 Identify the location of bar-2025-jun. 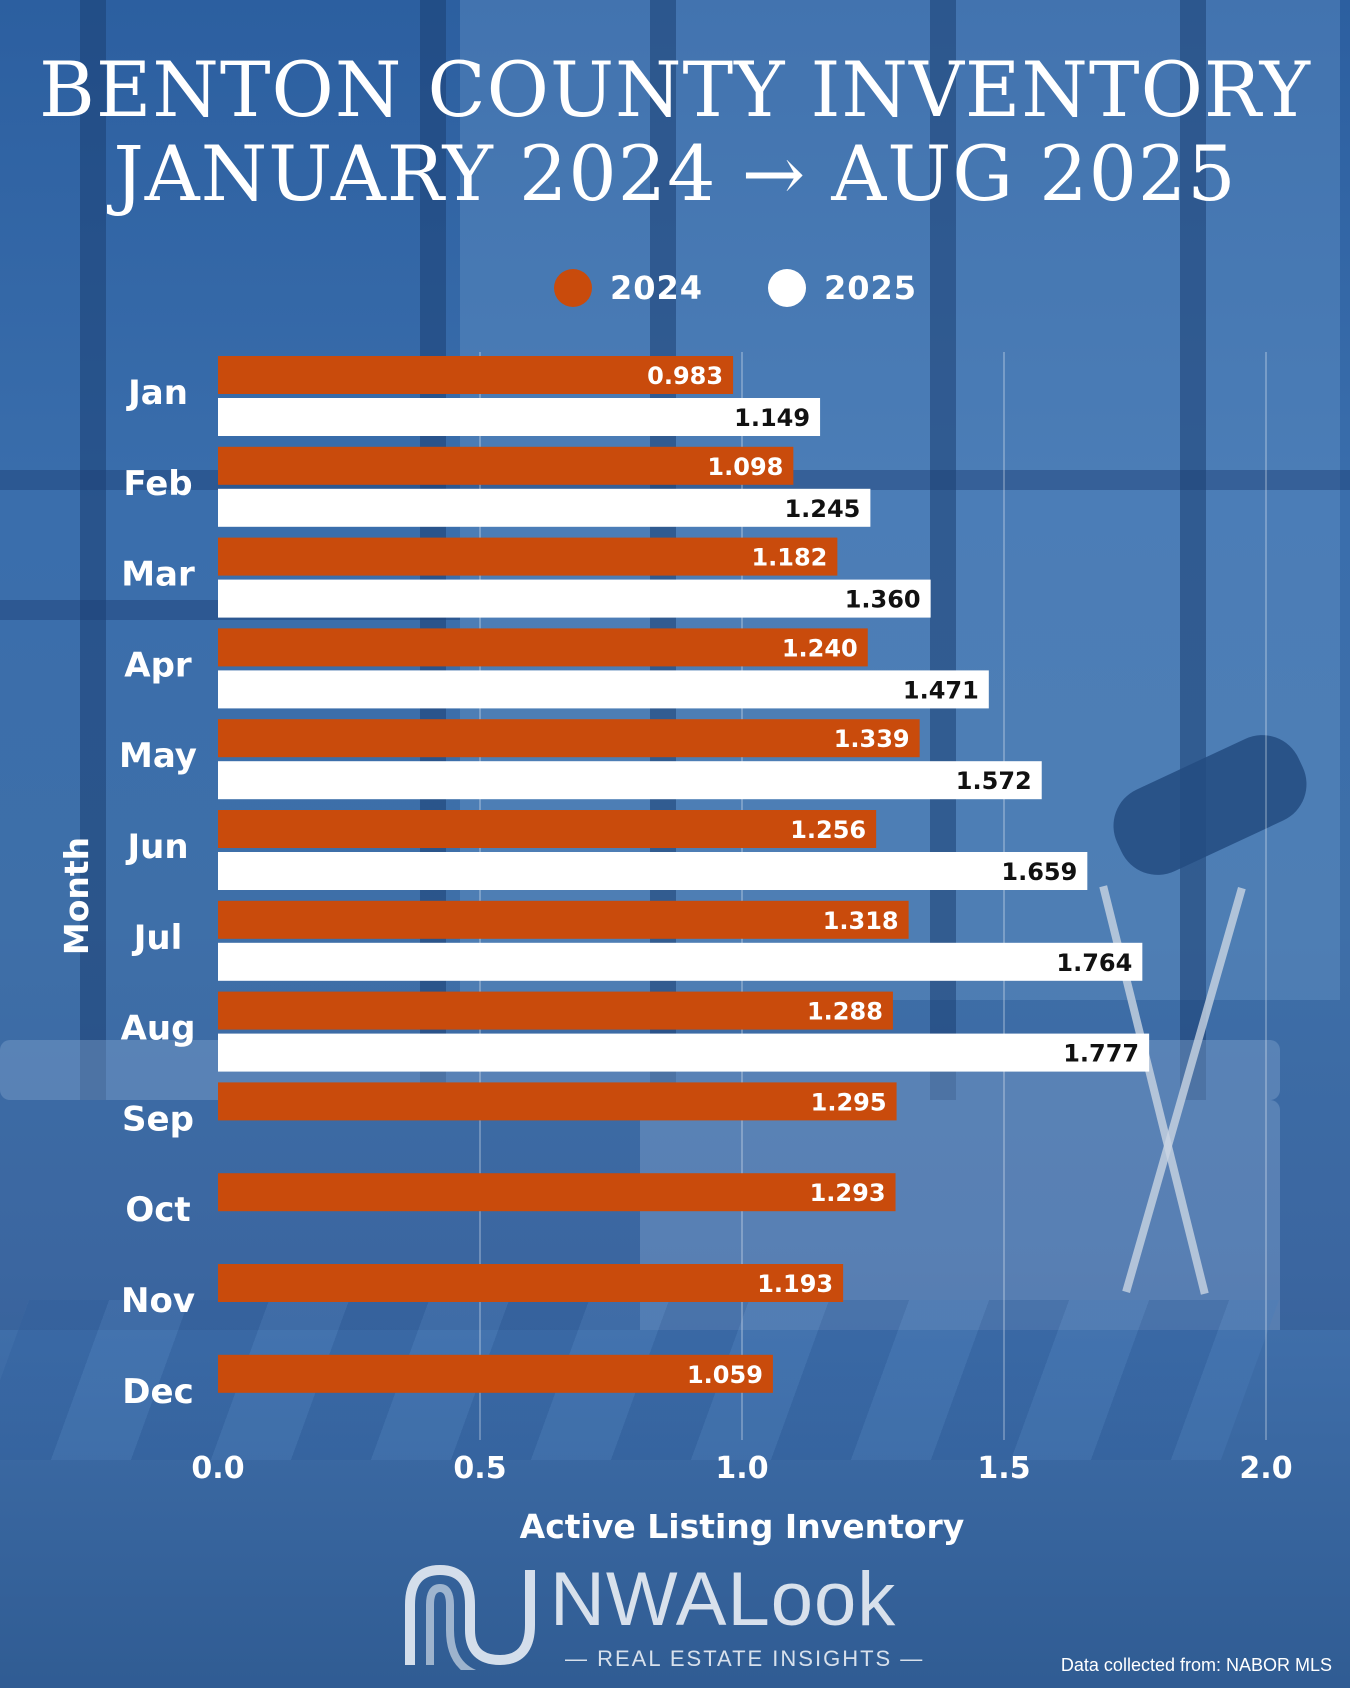
(653, 871).